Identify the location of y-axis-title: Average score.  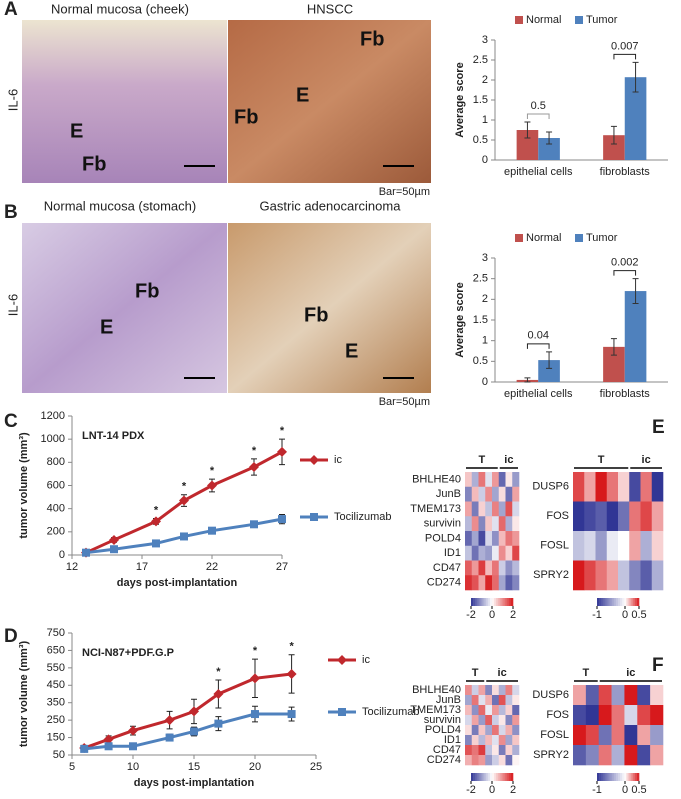
(460, 319).